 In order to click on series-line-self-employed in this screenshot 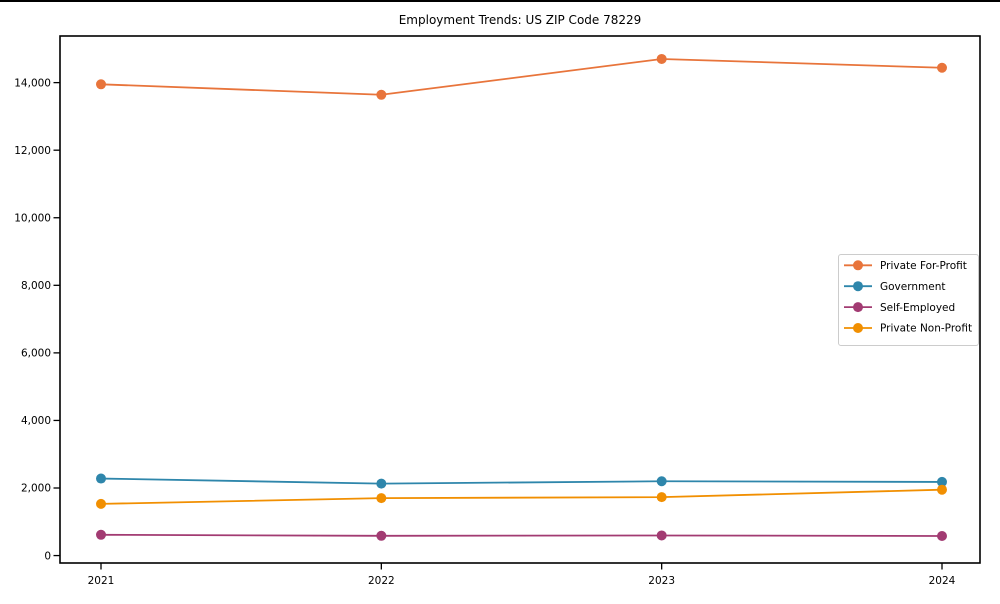, I will do `click(521, 535)`.